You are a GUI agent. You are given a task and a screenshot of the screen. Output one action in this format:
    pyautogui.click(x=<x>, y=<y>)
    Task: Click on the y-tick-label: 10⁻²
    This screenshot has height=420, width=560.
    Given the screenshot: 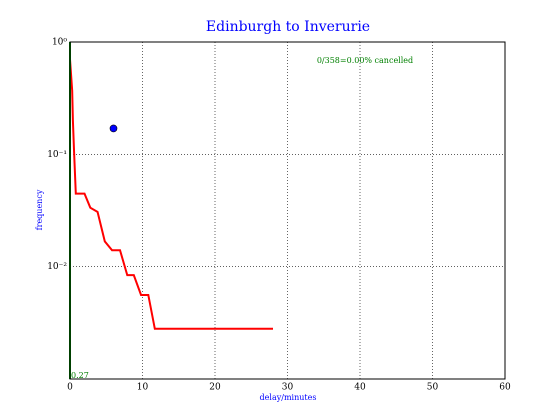 What is the action you would take?
    pyautogui.click(x=57, y=267)
    